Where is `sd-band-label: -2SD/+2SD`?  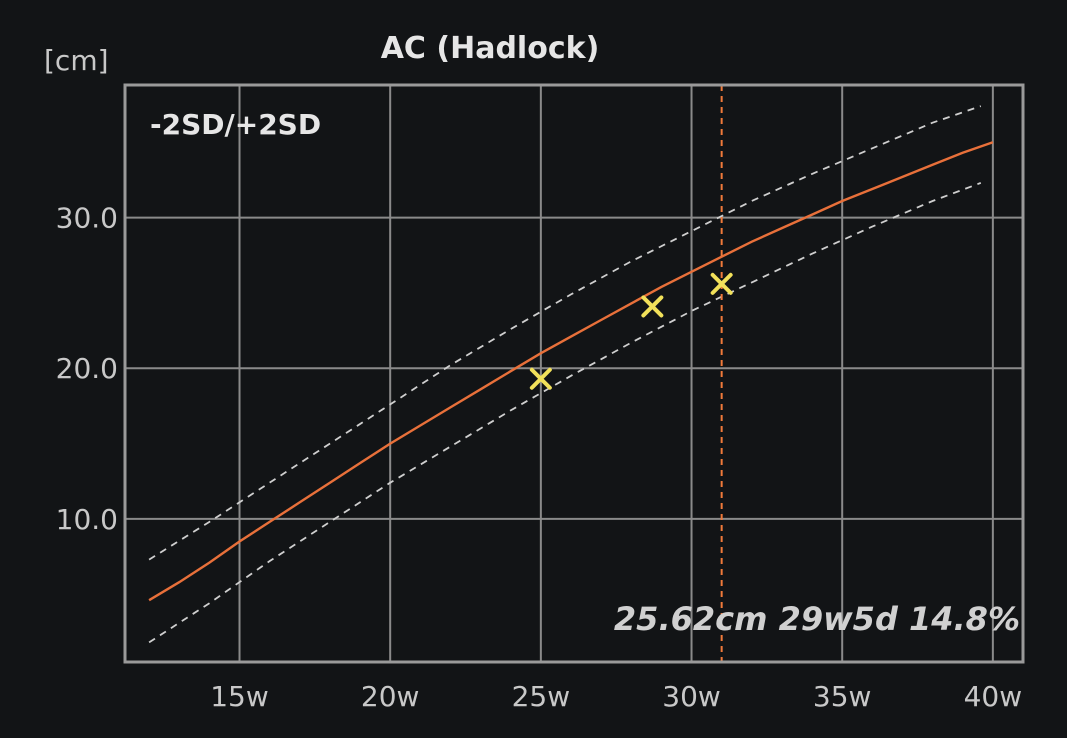
sd-band-label: -2SD/+2SD is located at coordinates (235, 124).